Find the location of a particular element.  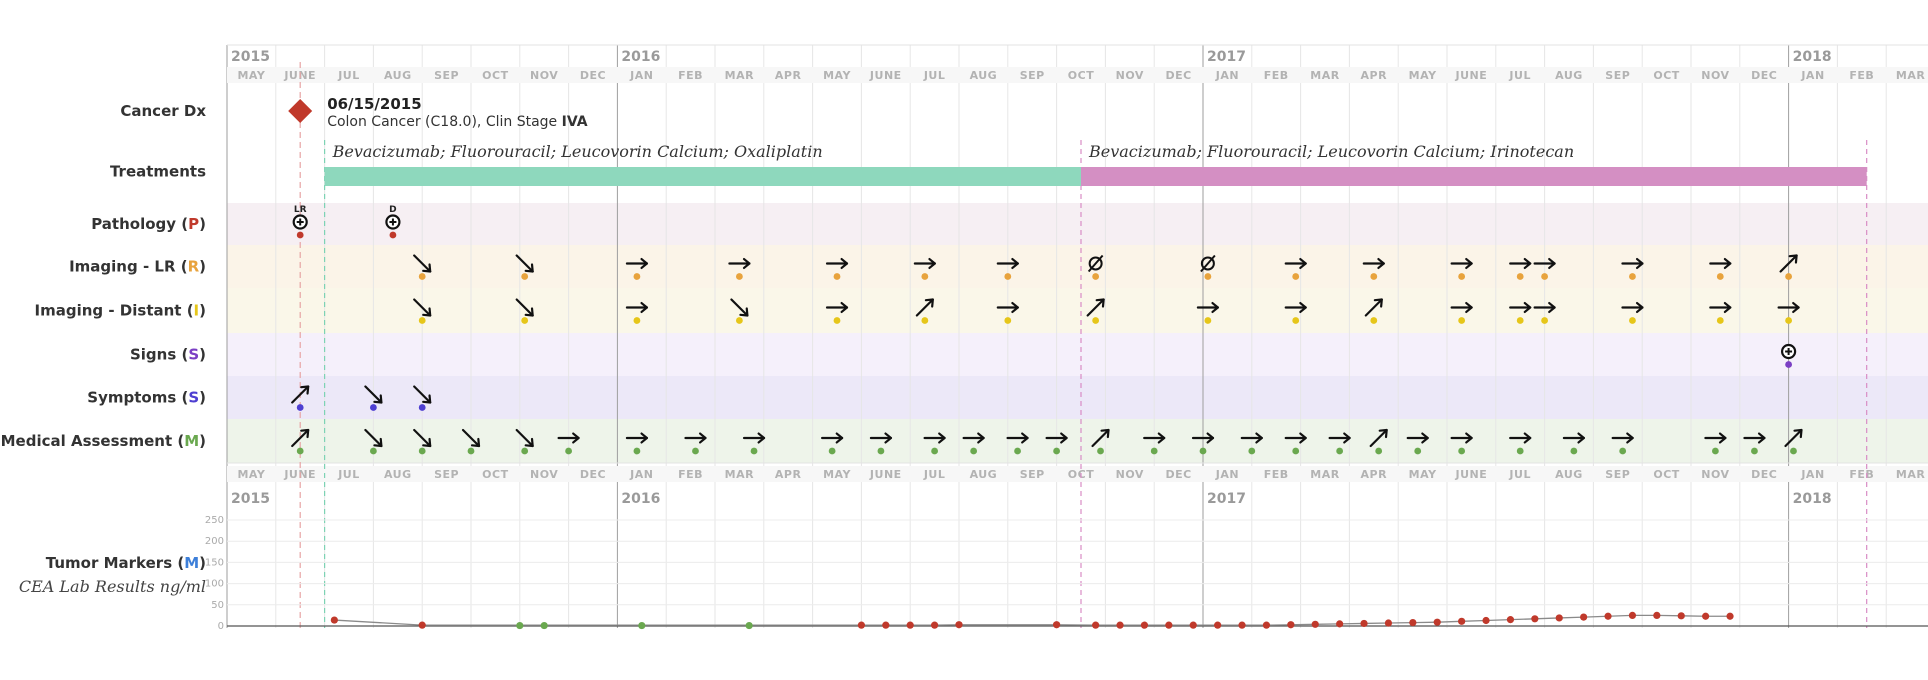

chart-y-tick: 250 is located at coordinates (214, 520).